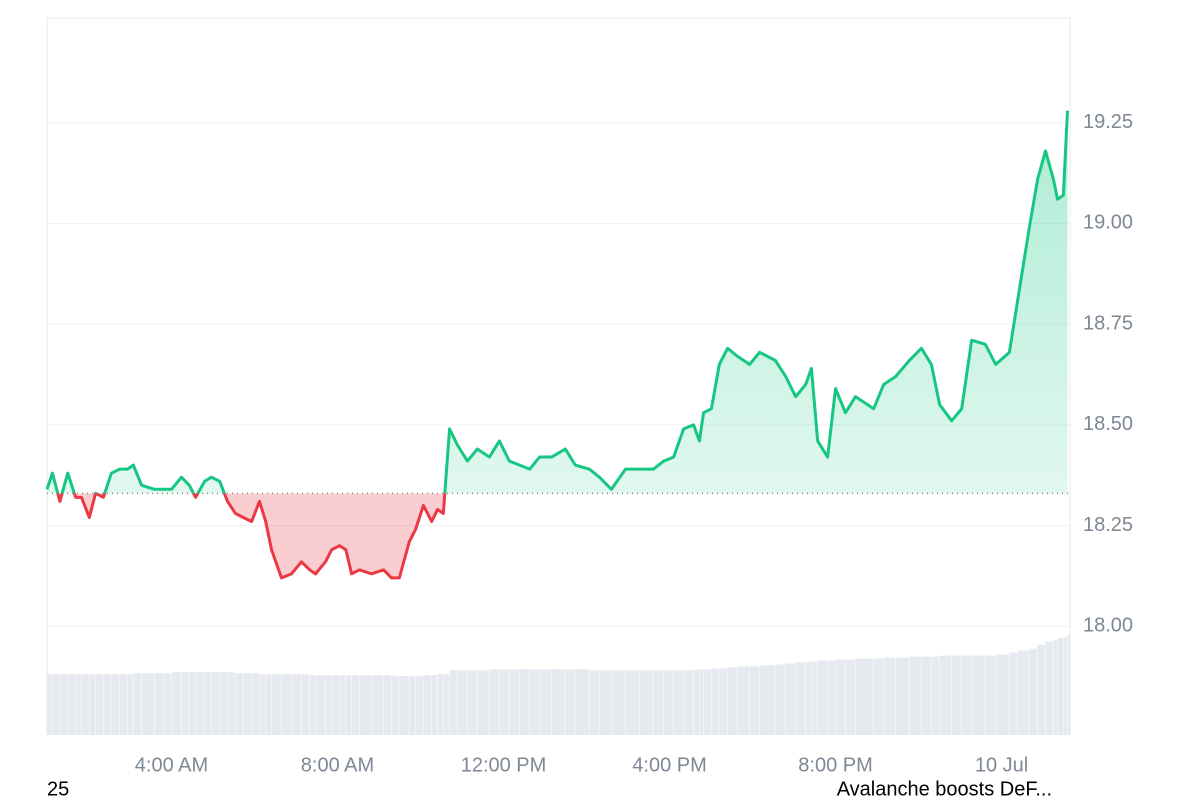 The height and width of the screenshot is (800, 1200). Describe the element at coordinates (171, 765) in the screenshot. I see `x-tick-label: 4:00 AM` at that location.